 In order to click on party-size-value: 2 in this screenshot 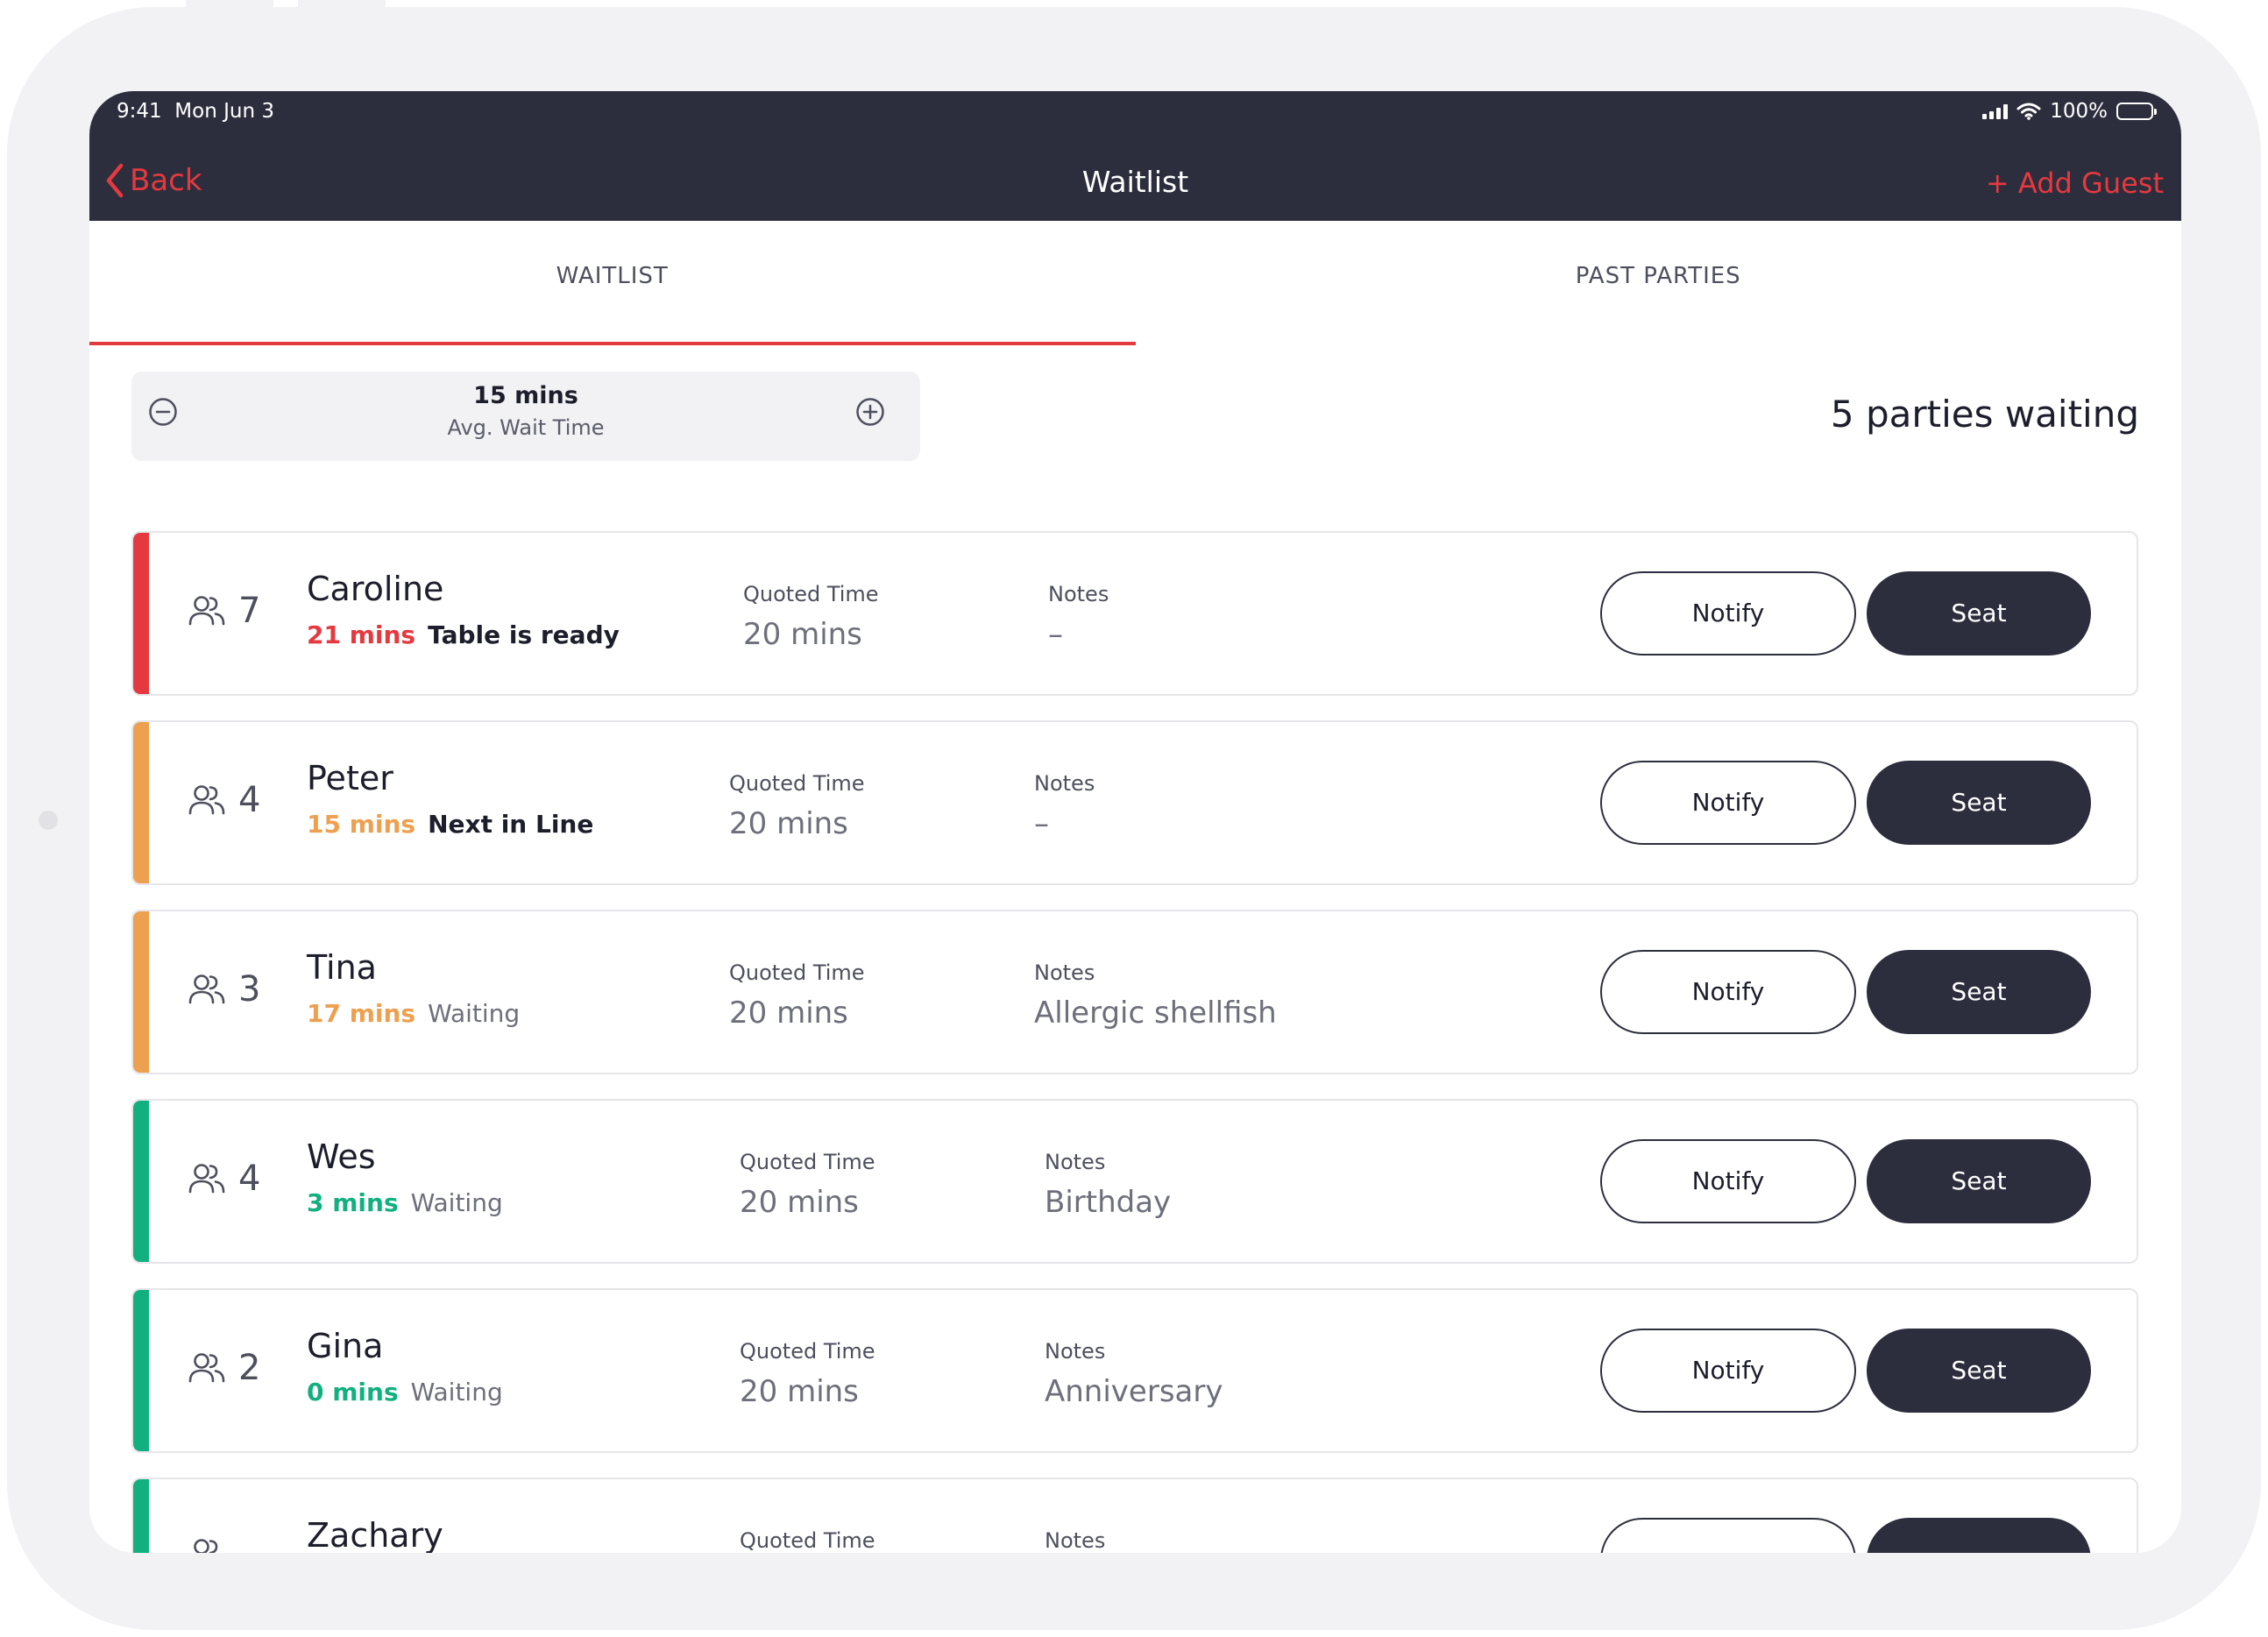, I will do `click(249, 1368)`.